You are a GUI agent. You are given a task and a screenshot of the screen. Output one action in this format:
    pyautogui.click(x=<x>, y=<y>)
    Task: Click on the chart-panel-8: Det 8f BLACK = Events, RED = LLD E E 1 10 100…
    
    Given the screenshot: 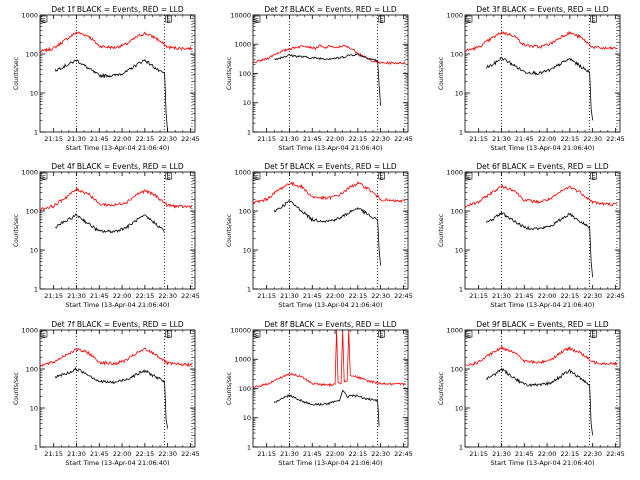 What is the action you would take?
    pyautogui.click(x=319, y=393)
    